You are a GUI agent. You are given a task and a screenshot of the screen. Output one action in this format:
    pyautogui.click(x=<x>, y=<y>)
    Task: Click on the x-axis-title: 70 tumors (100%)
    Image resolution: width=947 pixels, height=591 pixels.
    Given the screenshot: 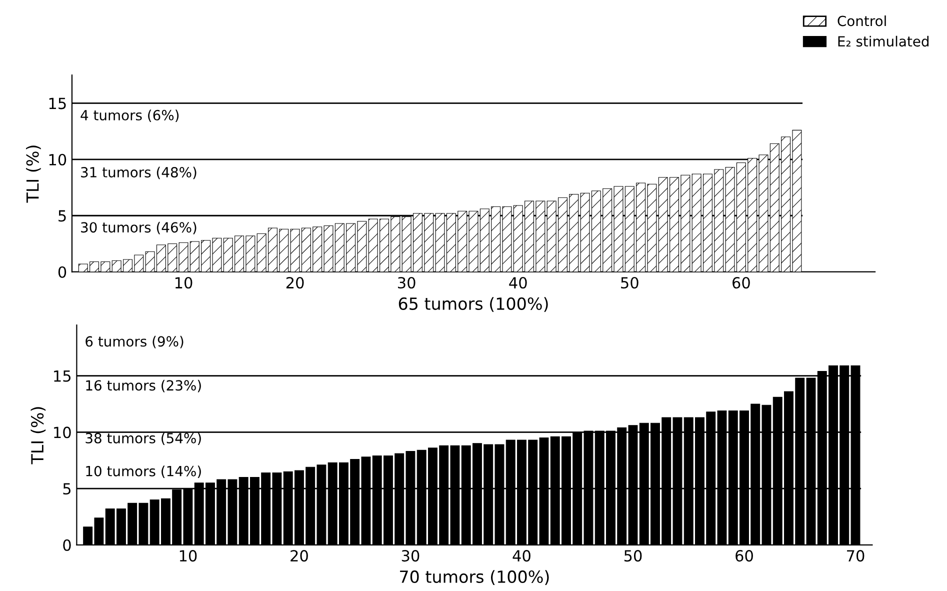 What is the action you would take?
    pyautogui.click(x=474, y=577)
    